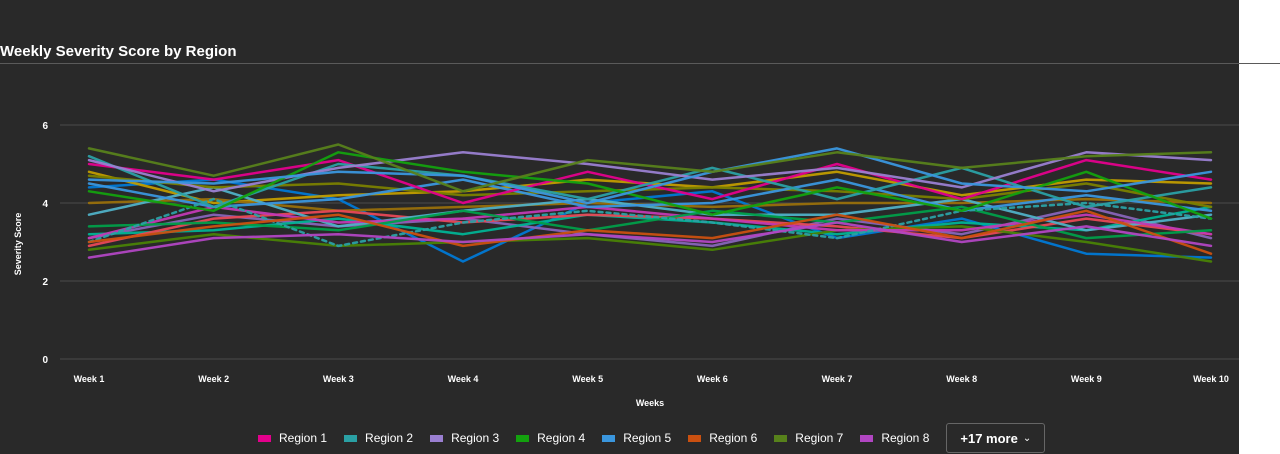 The height and width of the screenshot is (454, 1280). What do you see at coordinates (45, 282) in the screenshot?
I see `y-tick-label: 2` at bounding box center [45, 282].